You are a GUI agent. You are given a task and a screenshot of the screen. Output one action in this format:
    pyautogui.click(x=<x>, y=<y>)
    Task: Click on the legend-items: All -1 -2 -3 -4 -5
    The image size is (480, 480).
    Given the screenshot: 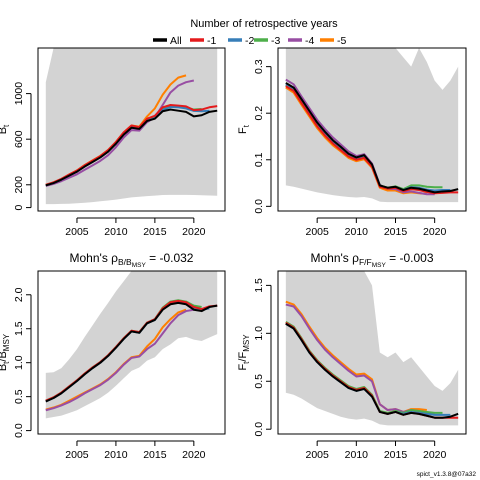 What is the action you would take?
    pyautogui.click(x=249, y=41)
    